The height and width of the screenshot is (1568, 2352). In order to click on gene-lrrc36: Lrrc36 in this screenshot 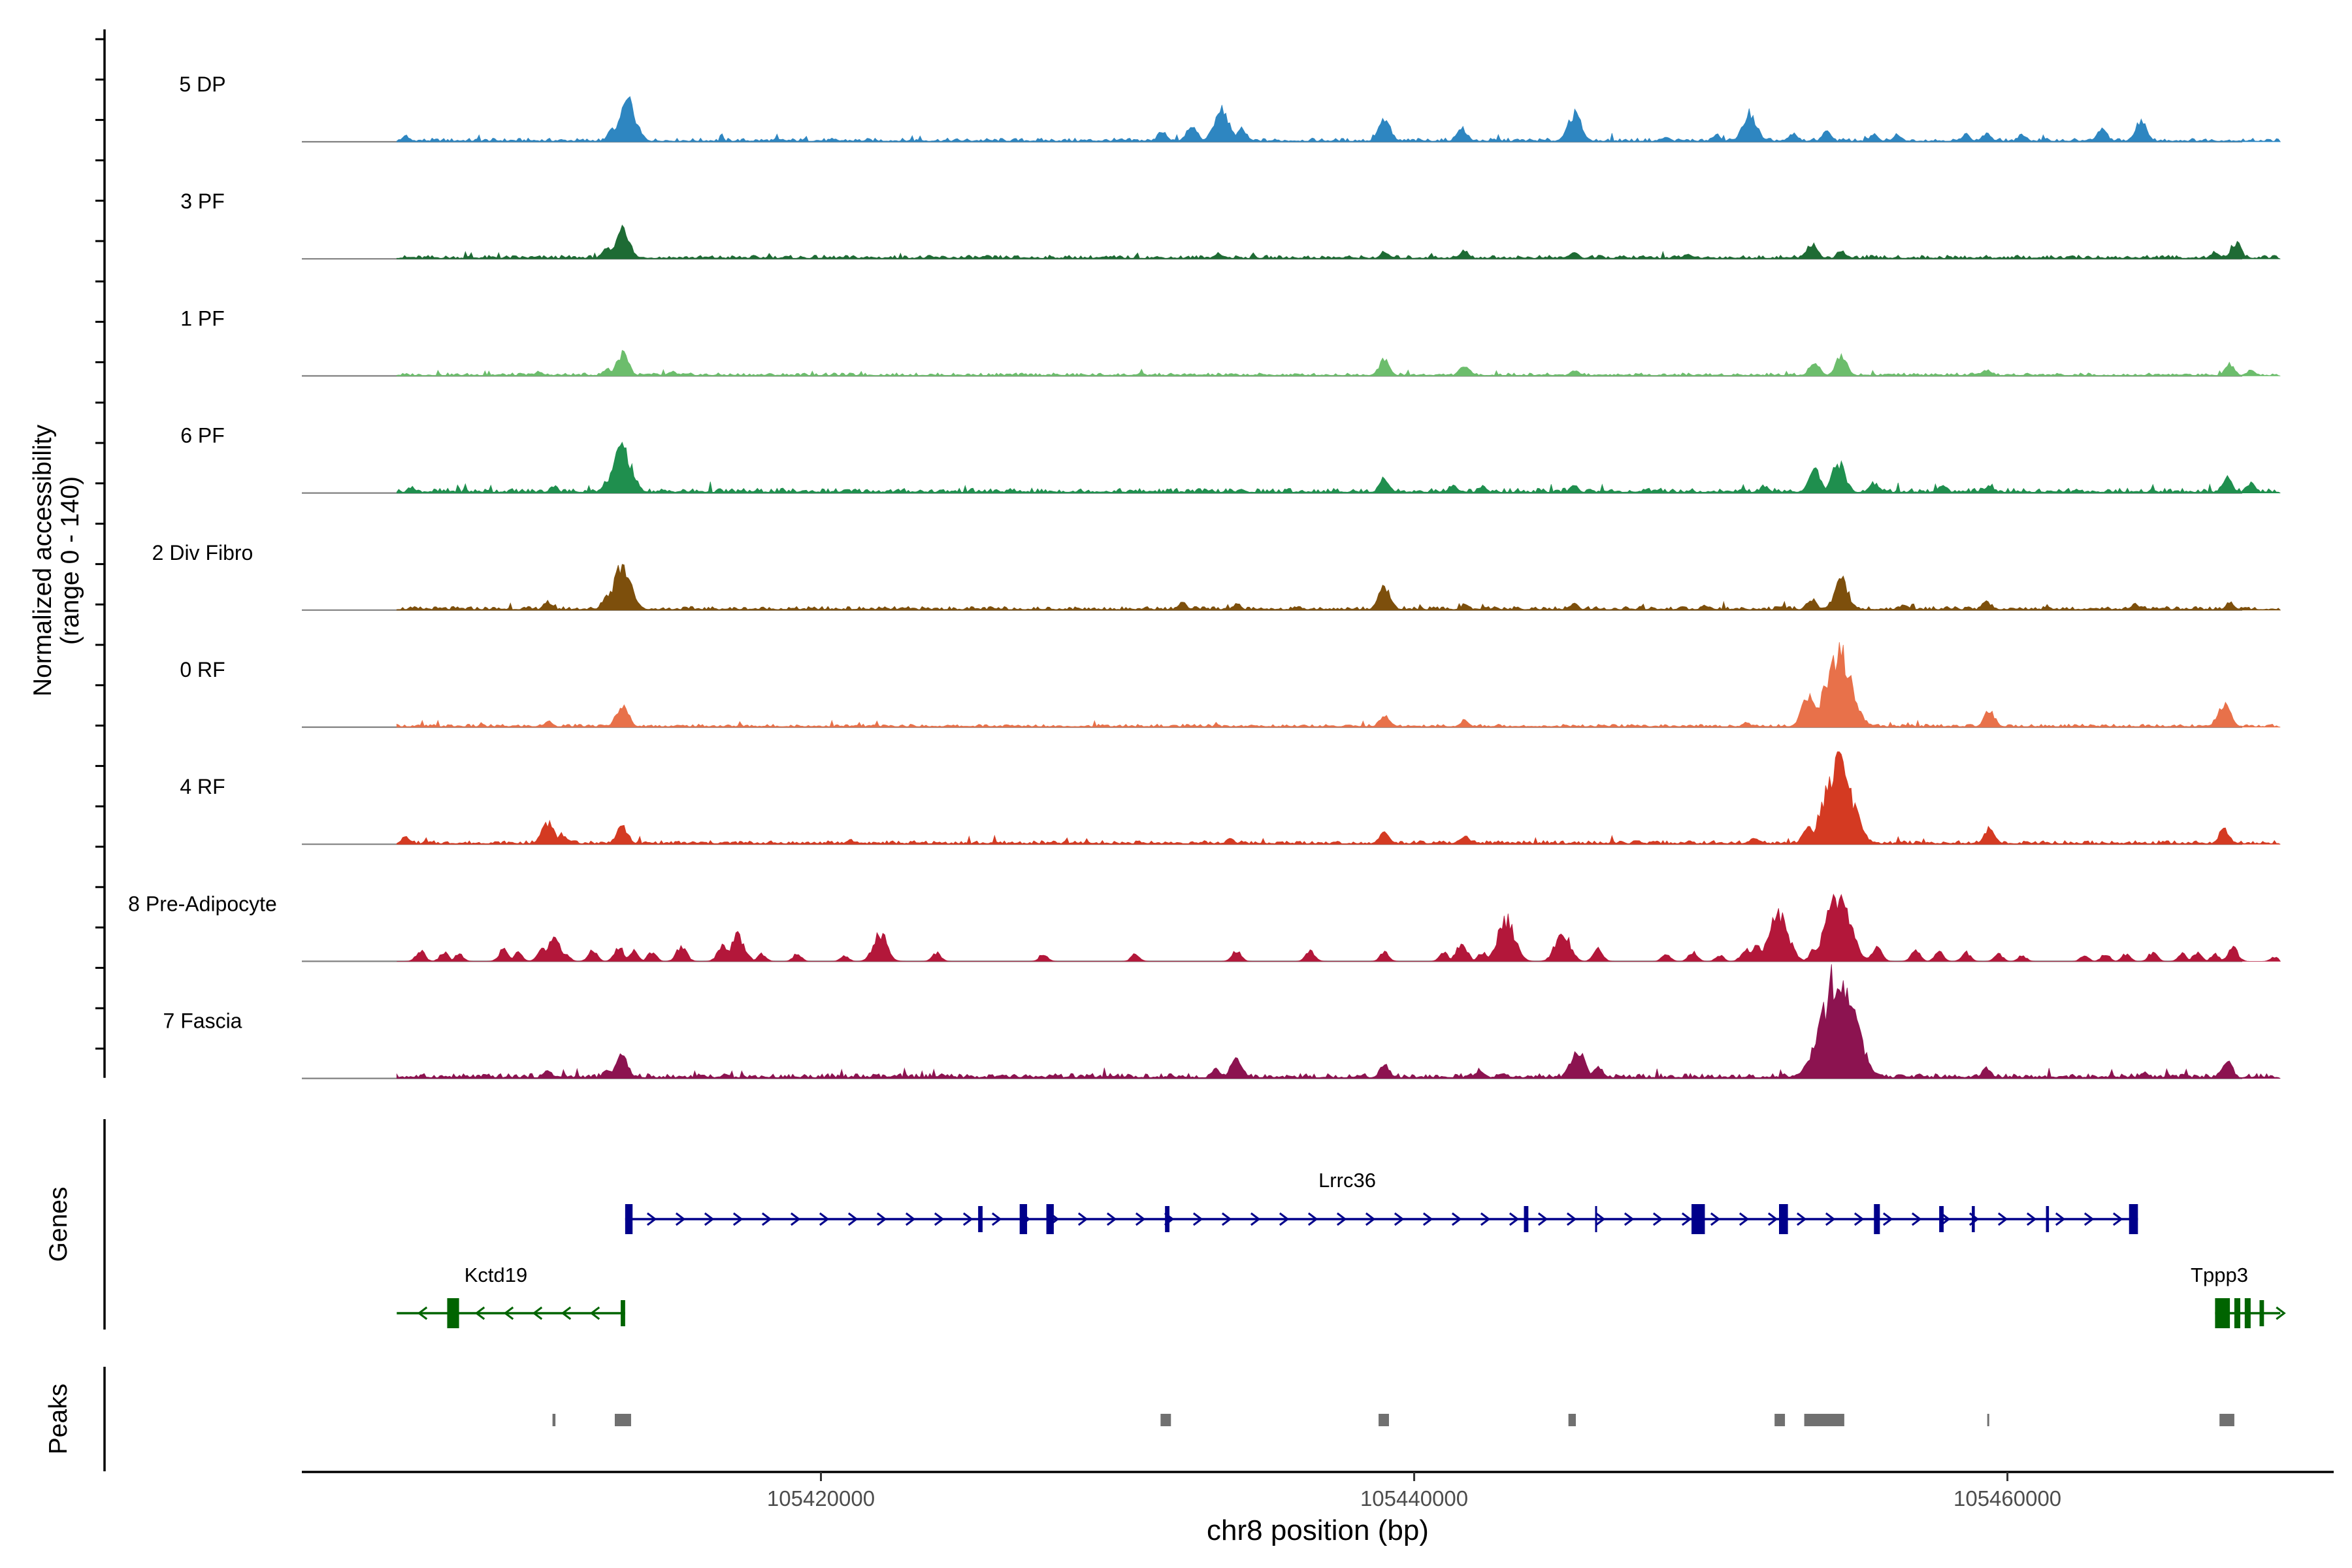, I will do `click(1381, 1201)`.